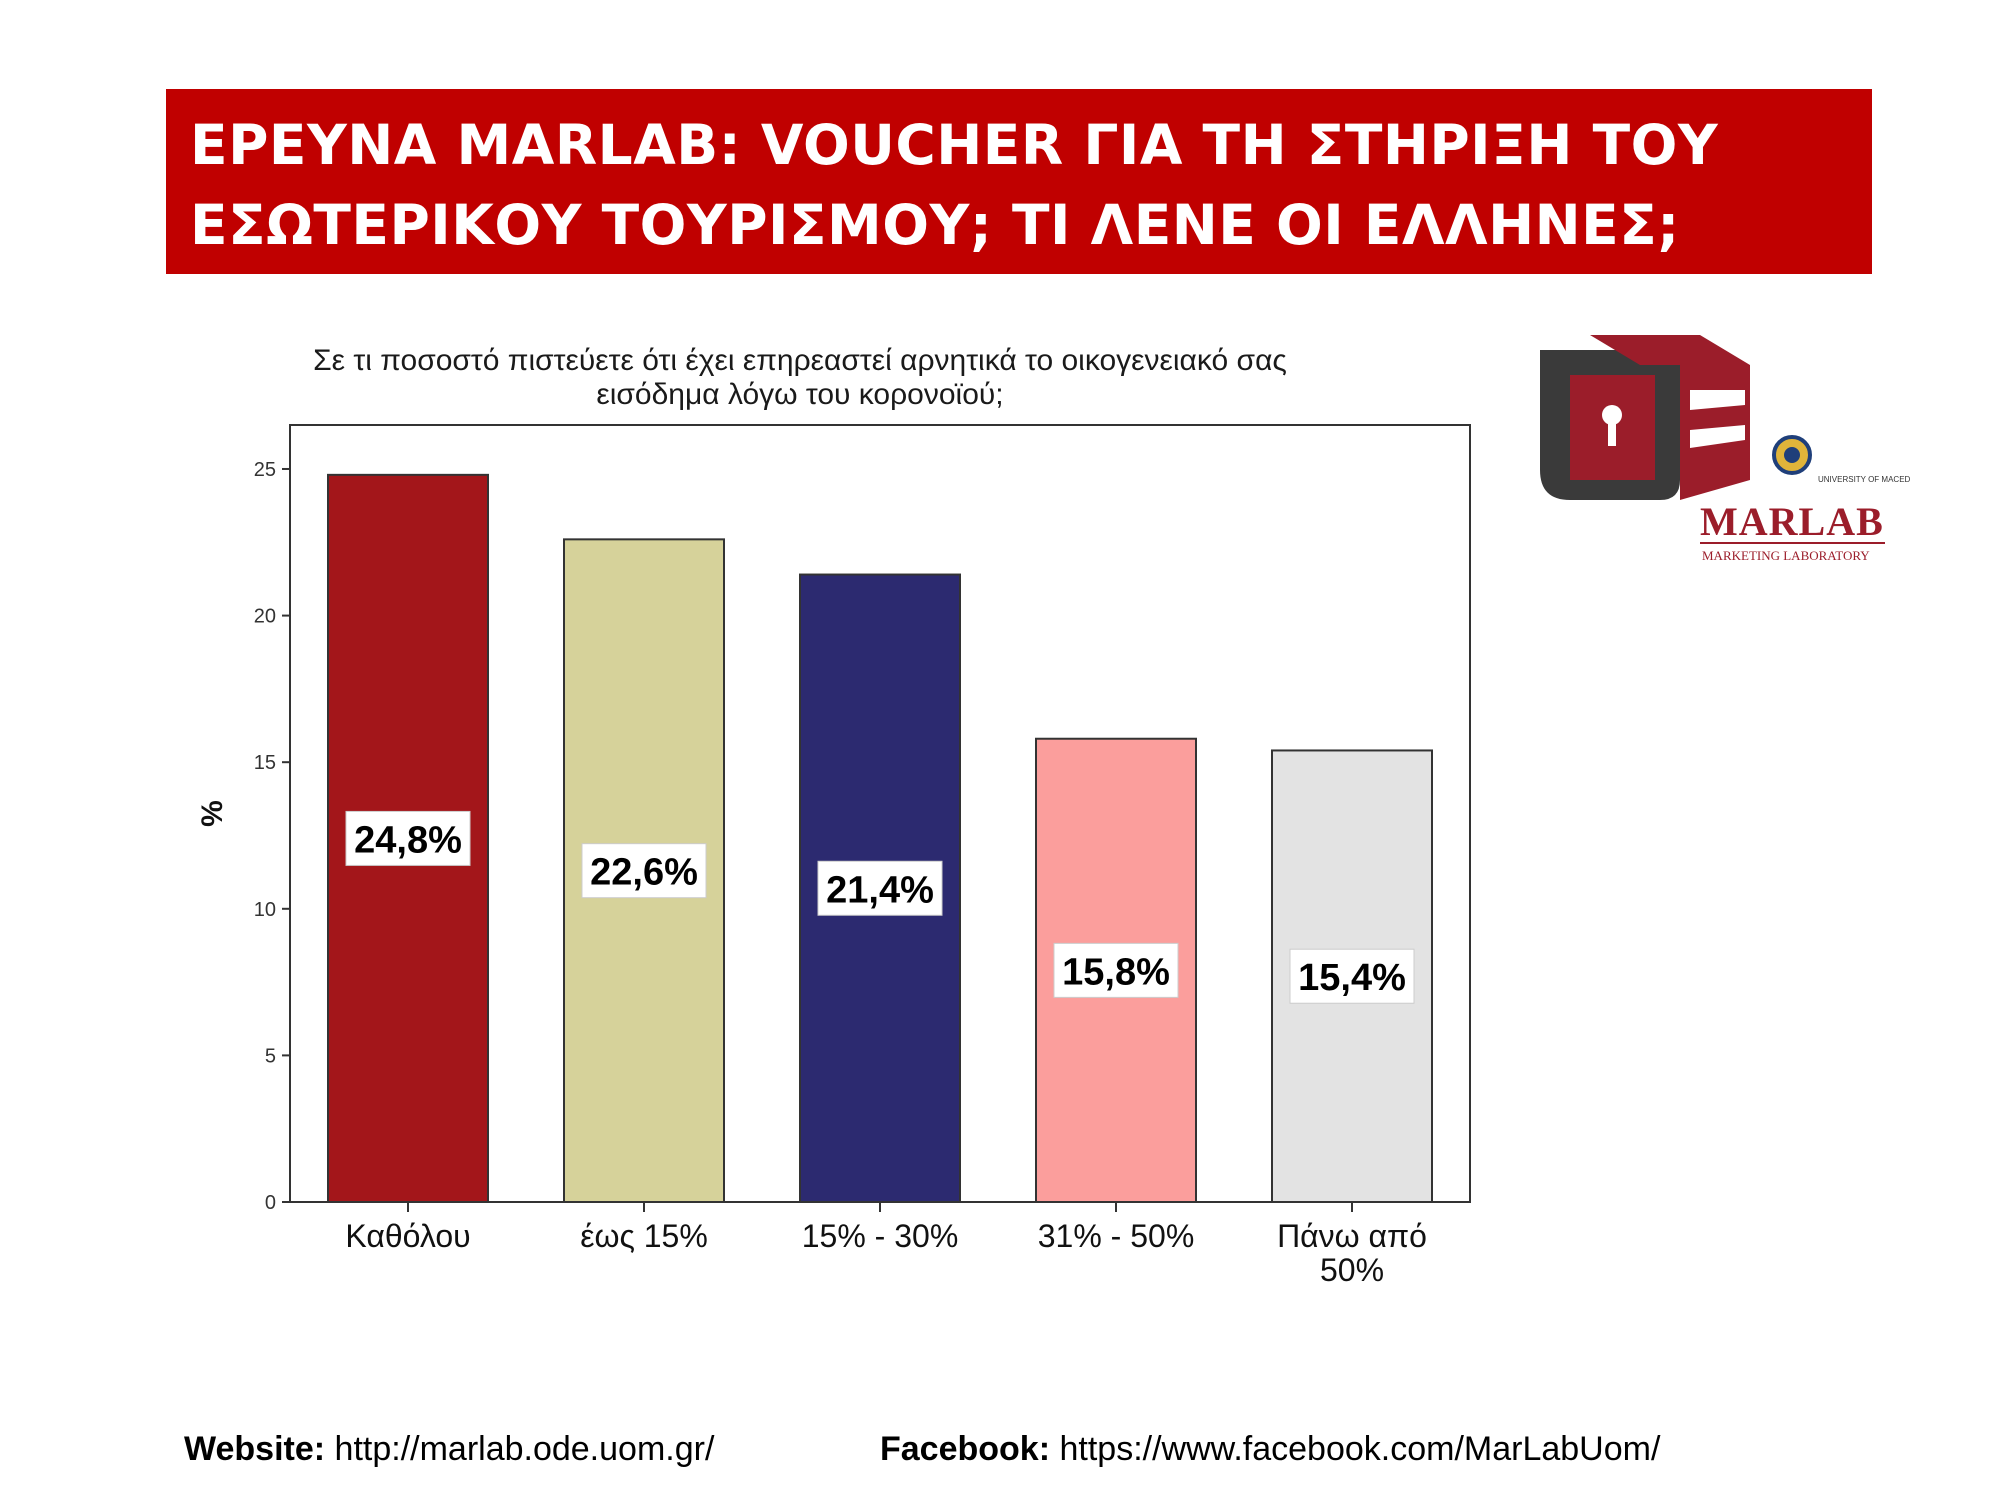  What do you see at coordinates (1612, 415) in the screenshot?
I see `keyhole-icon` at bounding box center [1612, 415].